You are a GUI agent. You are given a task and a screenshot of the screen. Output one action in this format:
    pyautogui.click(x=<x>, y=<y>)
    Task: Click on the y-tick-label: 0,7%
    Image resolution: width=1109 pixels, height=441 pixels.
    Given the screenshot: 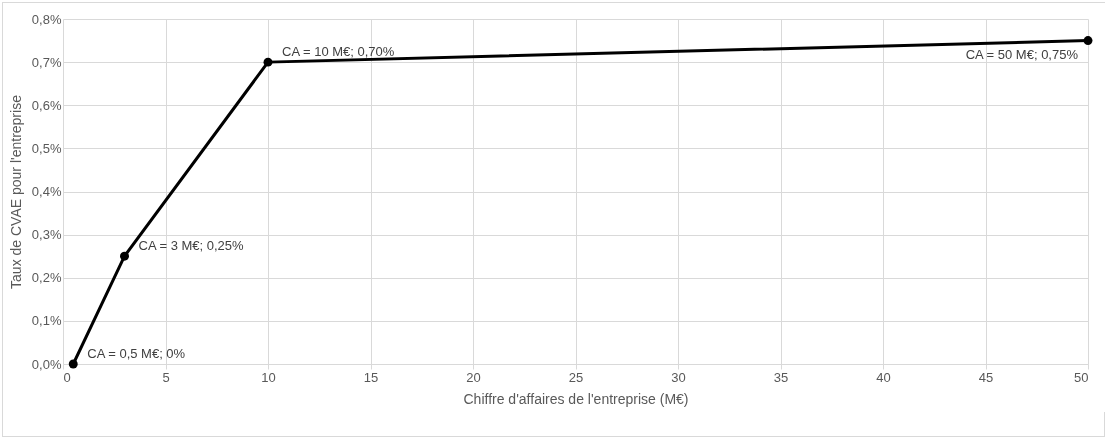 What is the action you would take?
    pyautogui.click(x=46, y=62)
    